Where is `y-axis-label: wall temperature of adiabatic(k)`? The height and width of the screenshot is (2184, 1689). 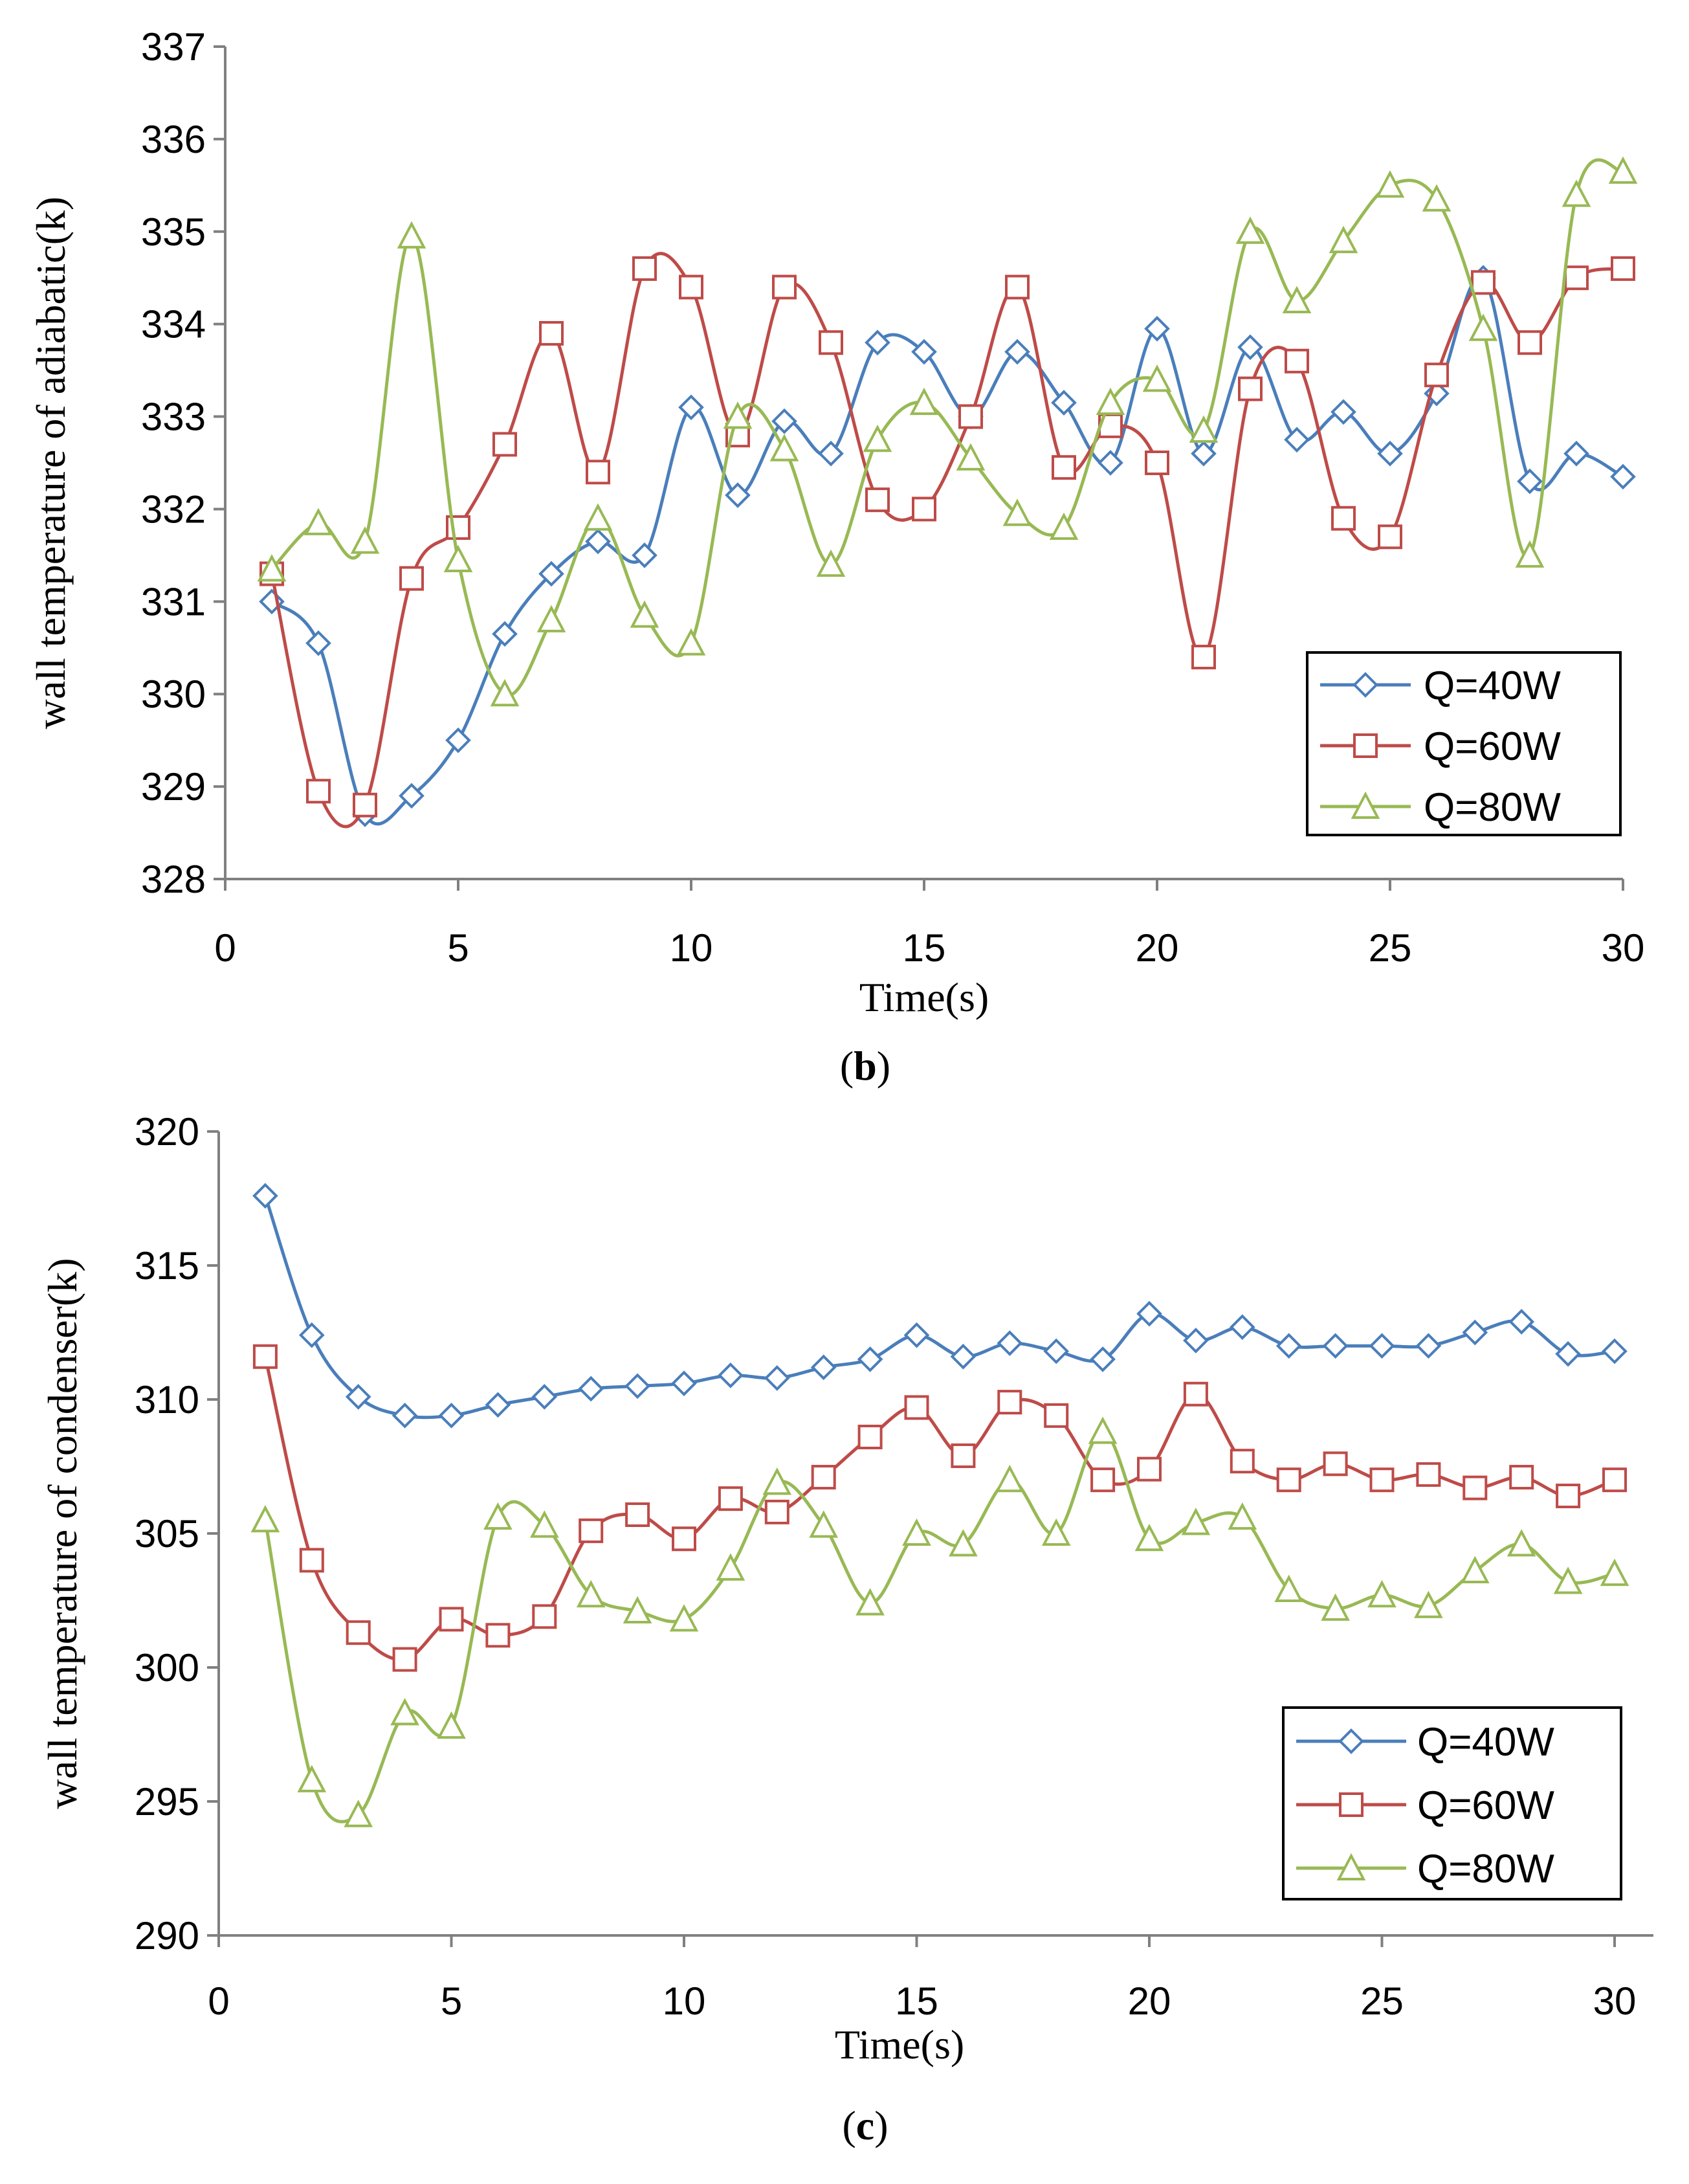
y-axis-label: wall temperature of adiabatic(k) is located at coordinates (51, 463).